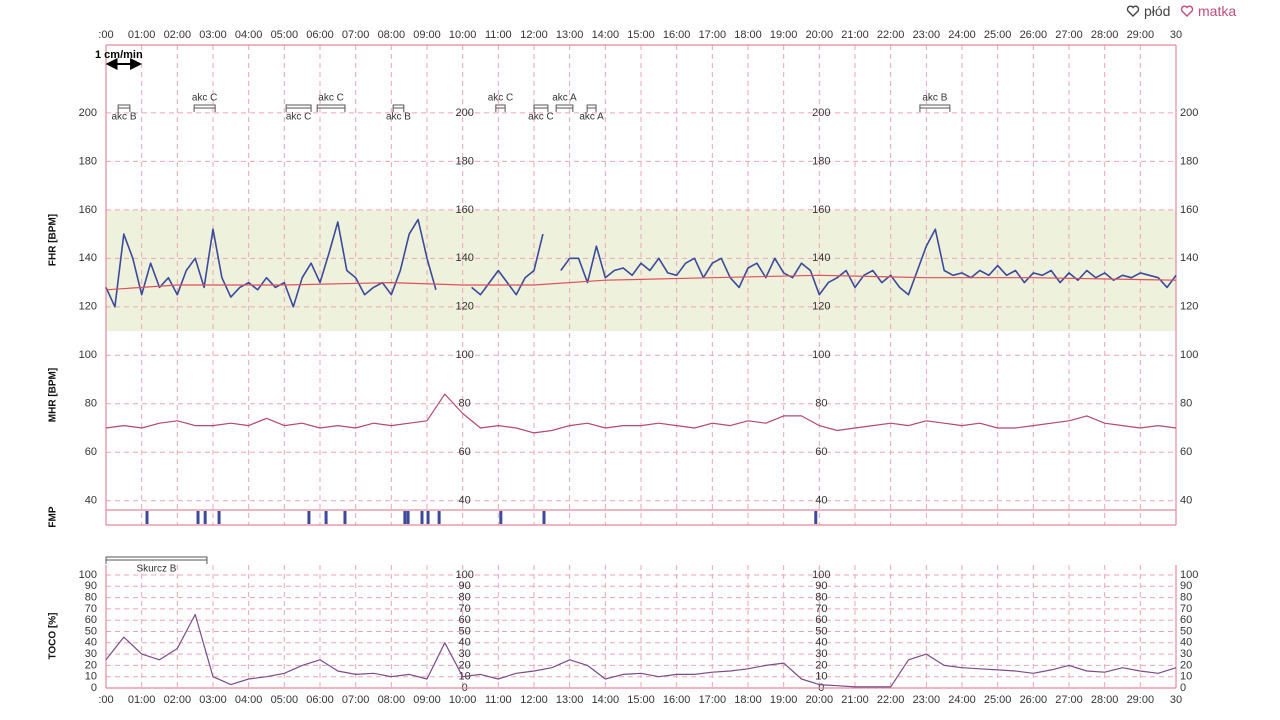 This screenshot has width=1280, height=720. Describe the element at coordinates (392, 35) in the screenshot. I see `x-tick-label: 08:00` at that location.